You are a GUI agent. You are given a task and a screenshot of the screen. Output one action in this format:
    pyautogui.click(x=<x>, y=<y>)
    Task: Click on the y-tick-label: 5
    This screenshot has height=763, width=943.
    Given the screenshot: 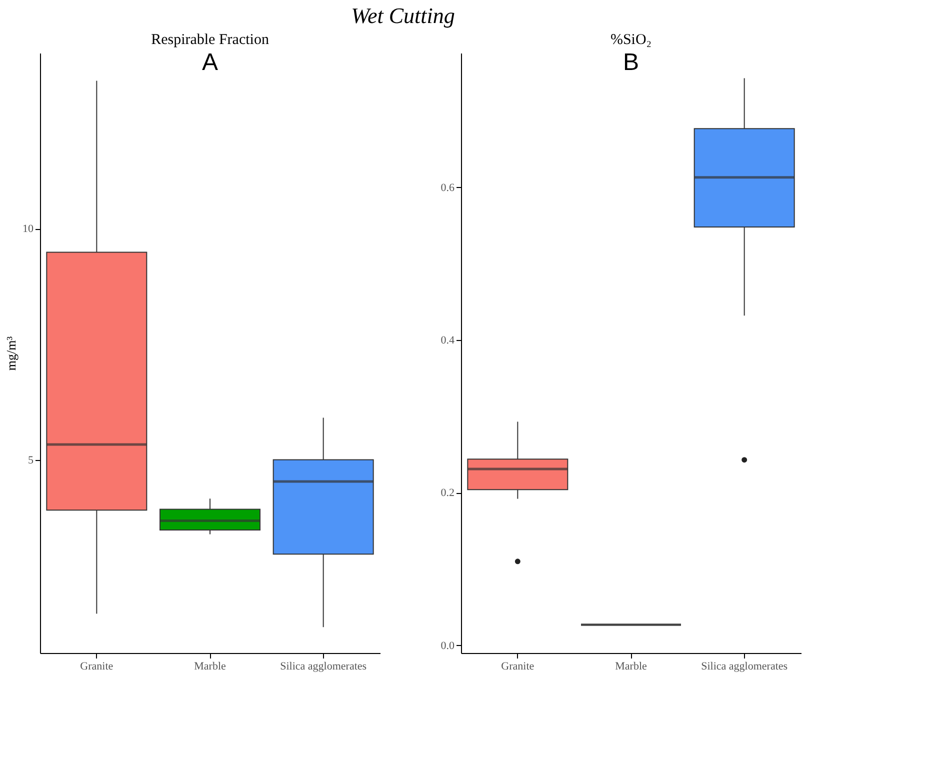 What is the action you would take?
    pyautogui.click(x=31, y=460)
    